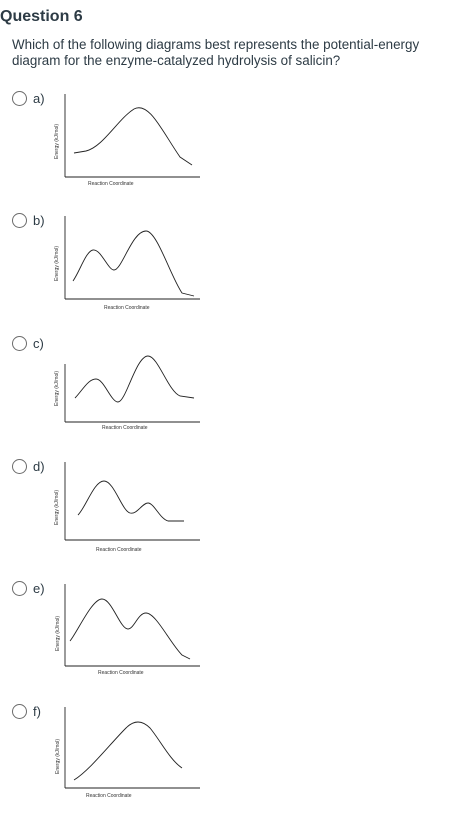 This screenshot has width=474, height=824. What do you see at coordinates (19, 98) in the screenshot?
I see `radio-button-a` at bounding box center [19, 98].